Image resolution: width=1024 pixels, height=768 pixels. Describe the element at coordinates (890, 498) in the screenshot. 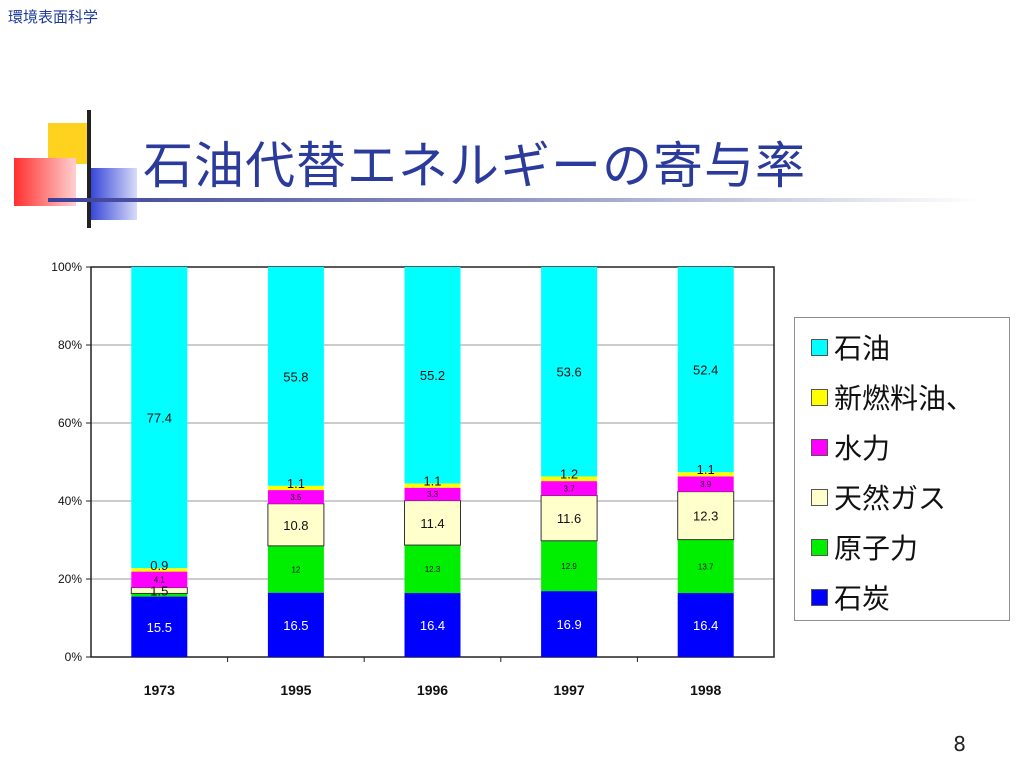

I see `legend-label: 天然ガス` at that location.